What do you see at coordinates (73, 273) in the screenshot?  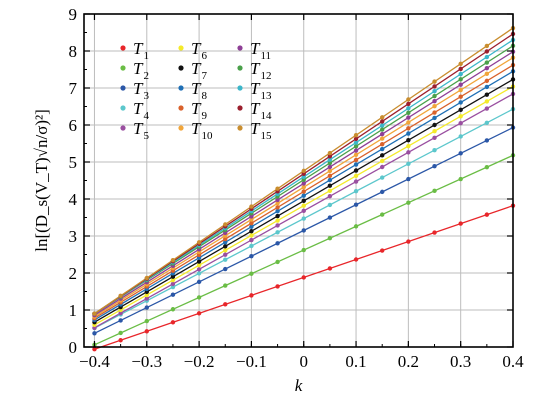 I see `y-tick-label: 2` at bounding box center [73, 273].